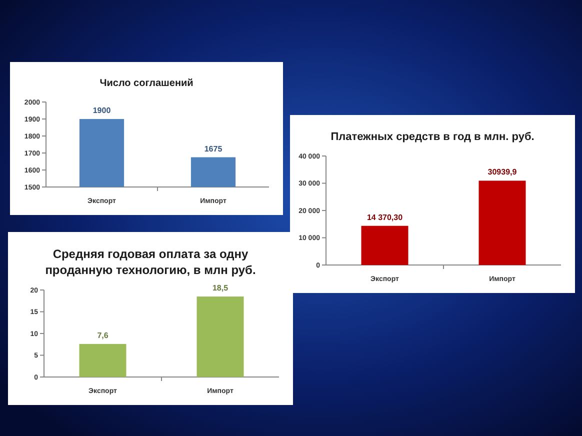  What do you see at coordinates (385, 217) in the screenshot?
I see `data-label: 14 370,30` at bounding box center [385, 217].